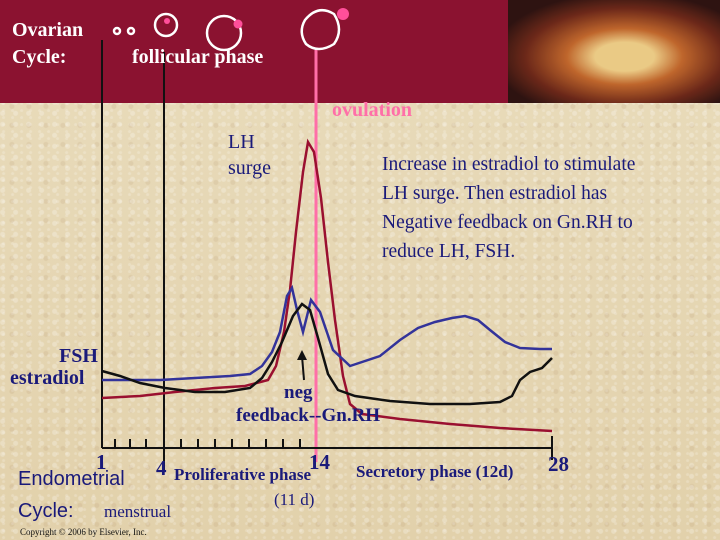  Describe the element at coordinates (614, 51) in the screenshot. I see `ovary-cross-section-image` at that location.